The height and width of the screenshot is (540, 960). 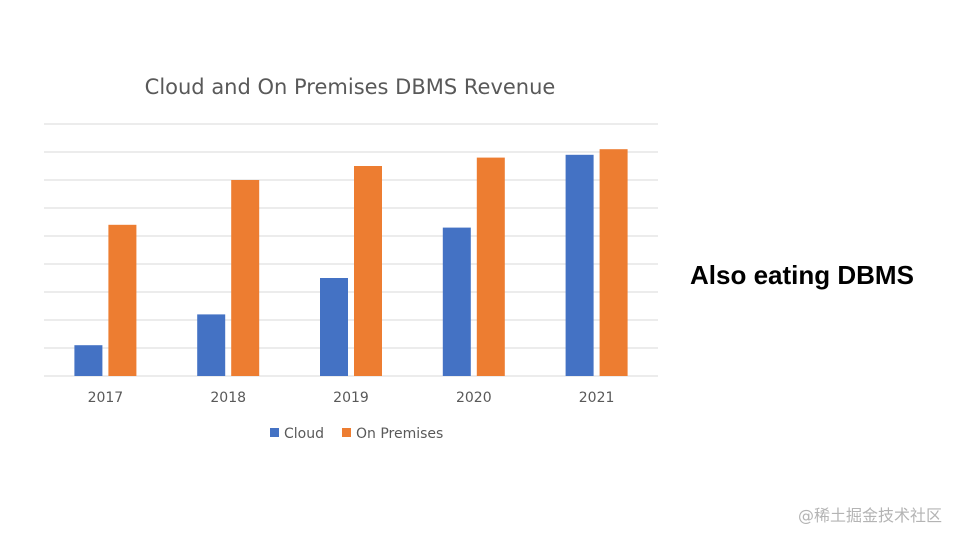 I want to click on bar-cloud-2019, so click(x=334, y=327).